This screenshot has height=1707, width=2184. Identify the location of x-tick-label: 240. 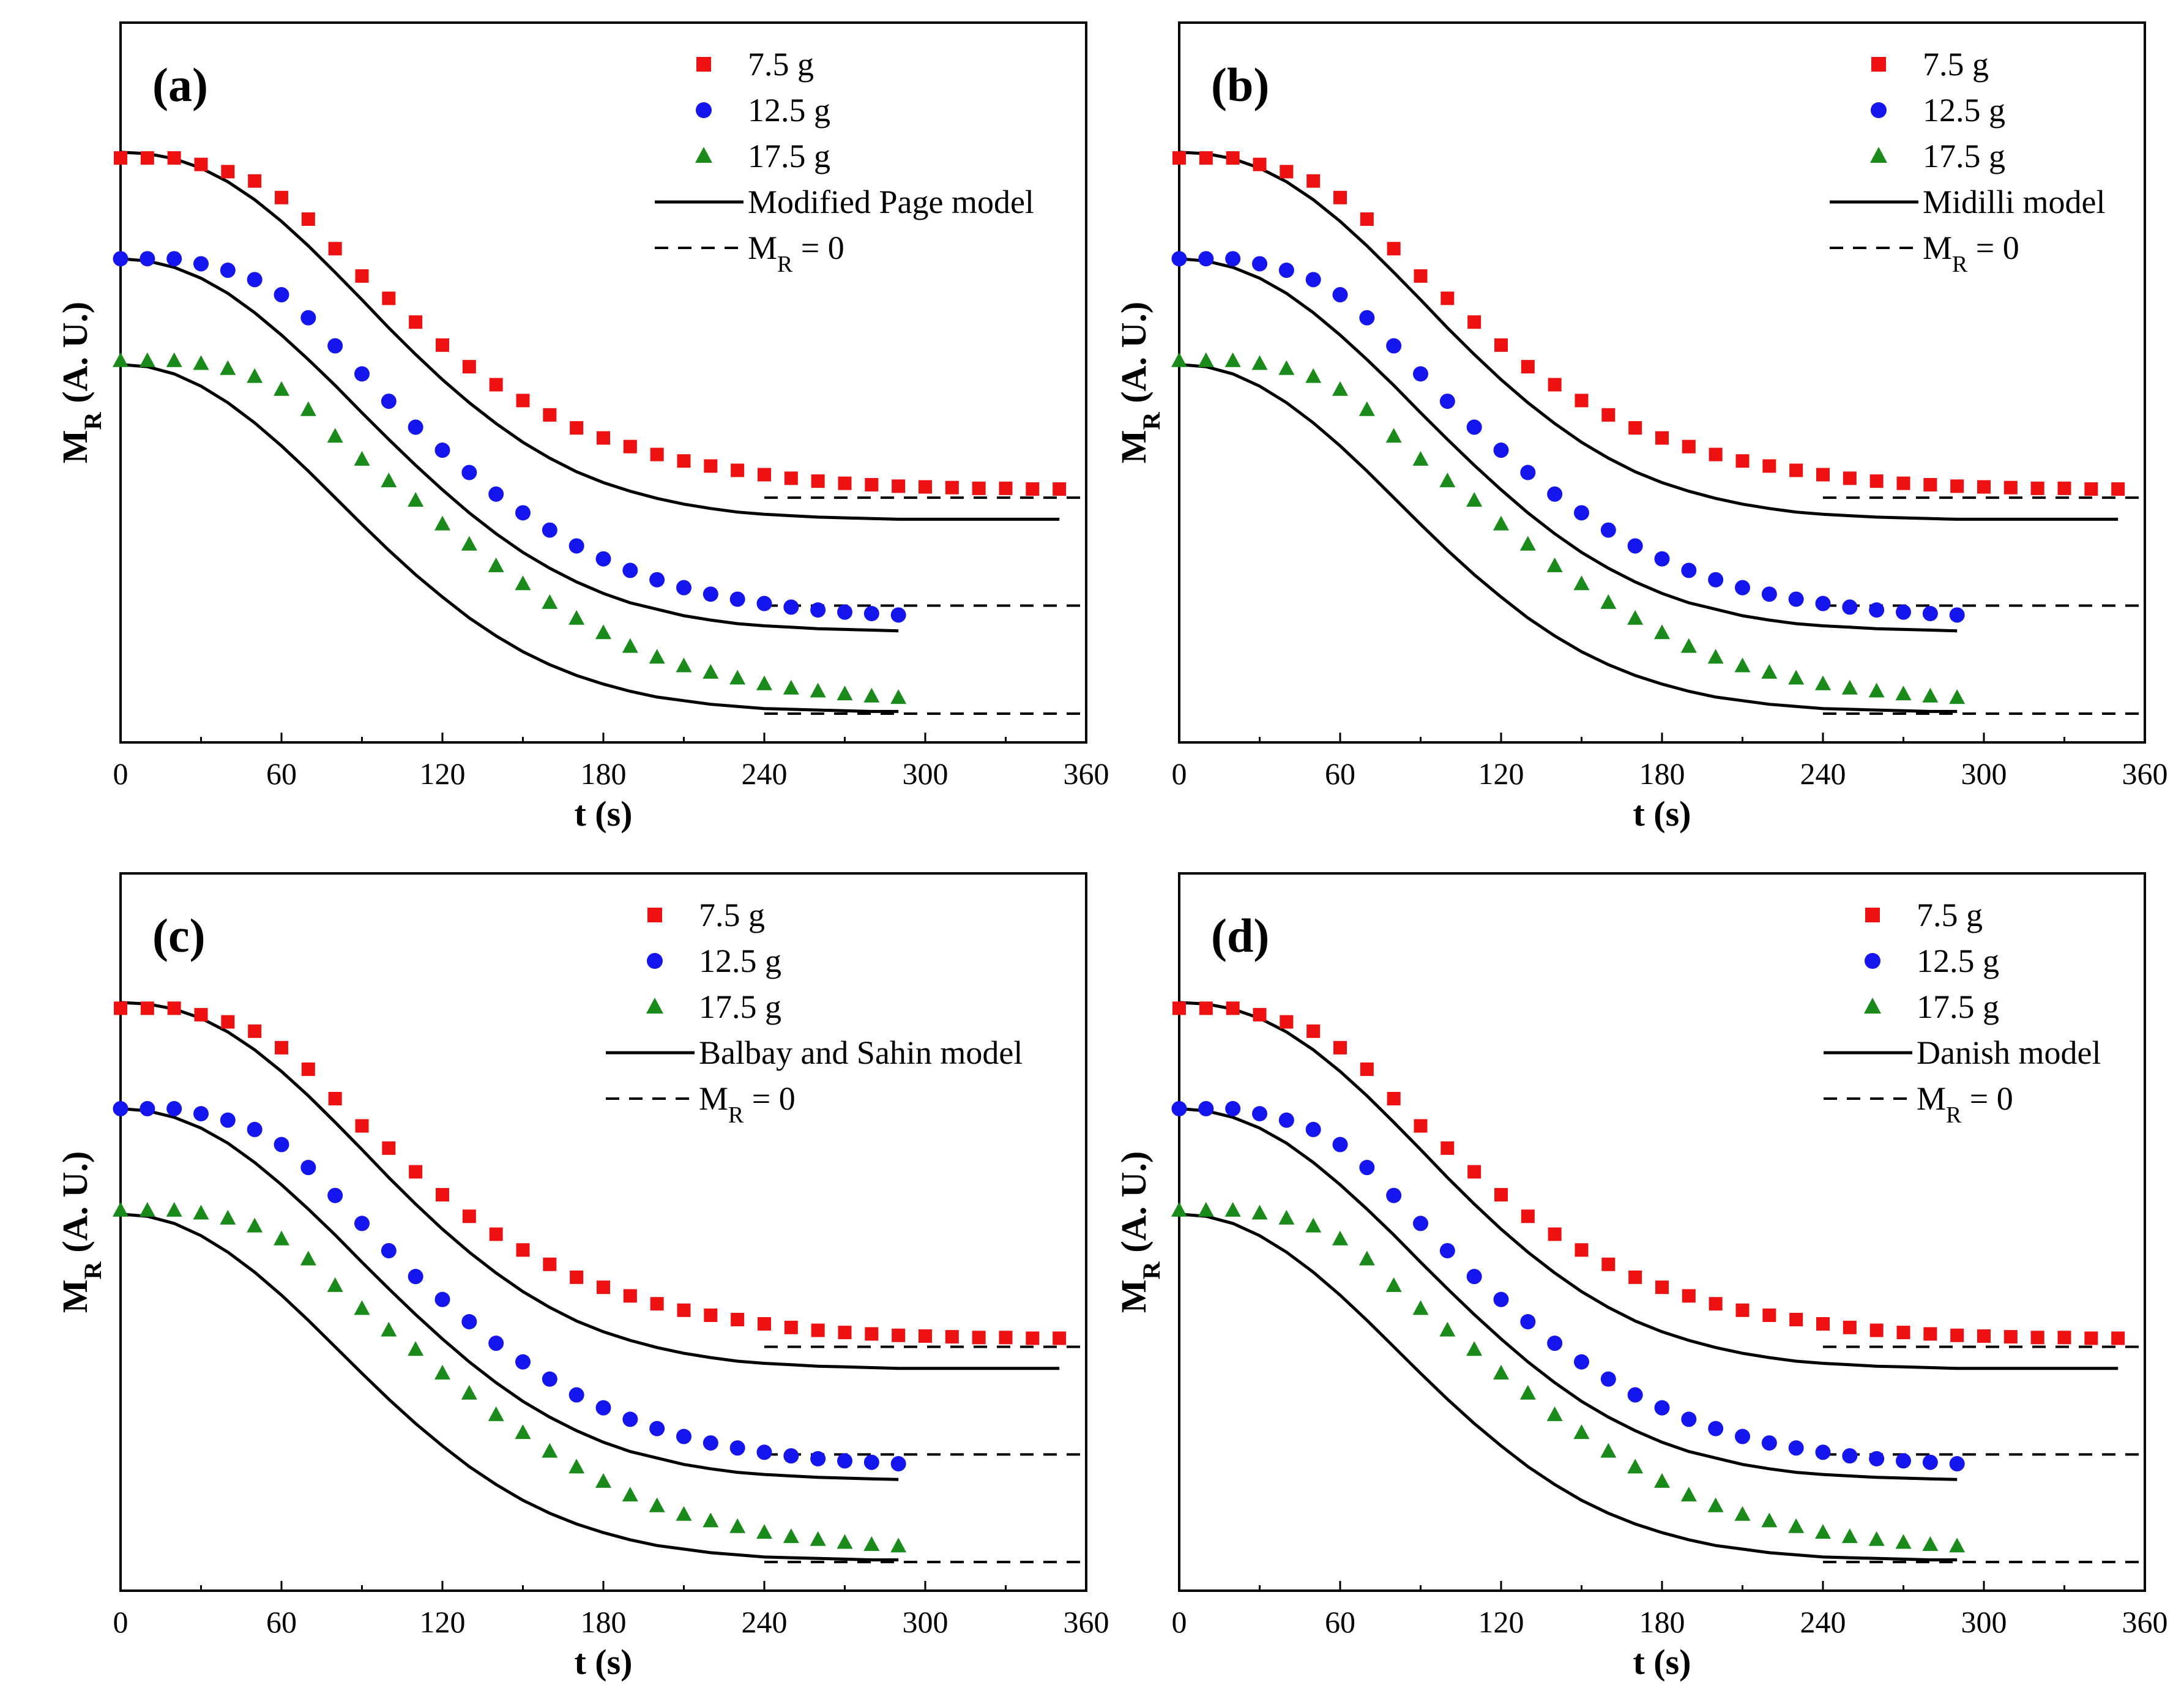
(765, 1622).